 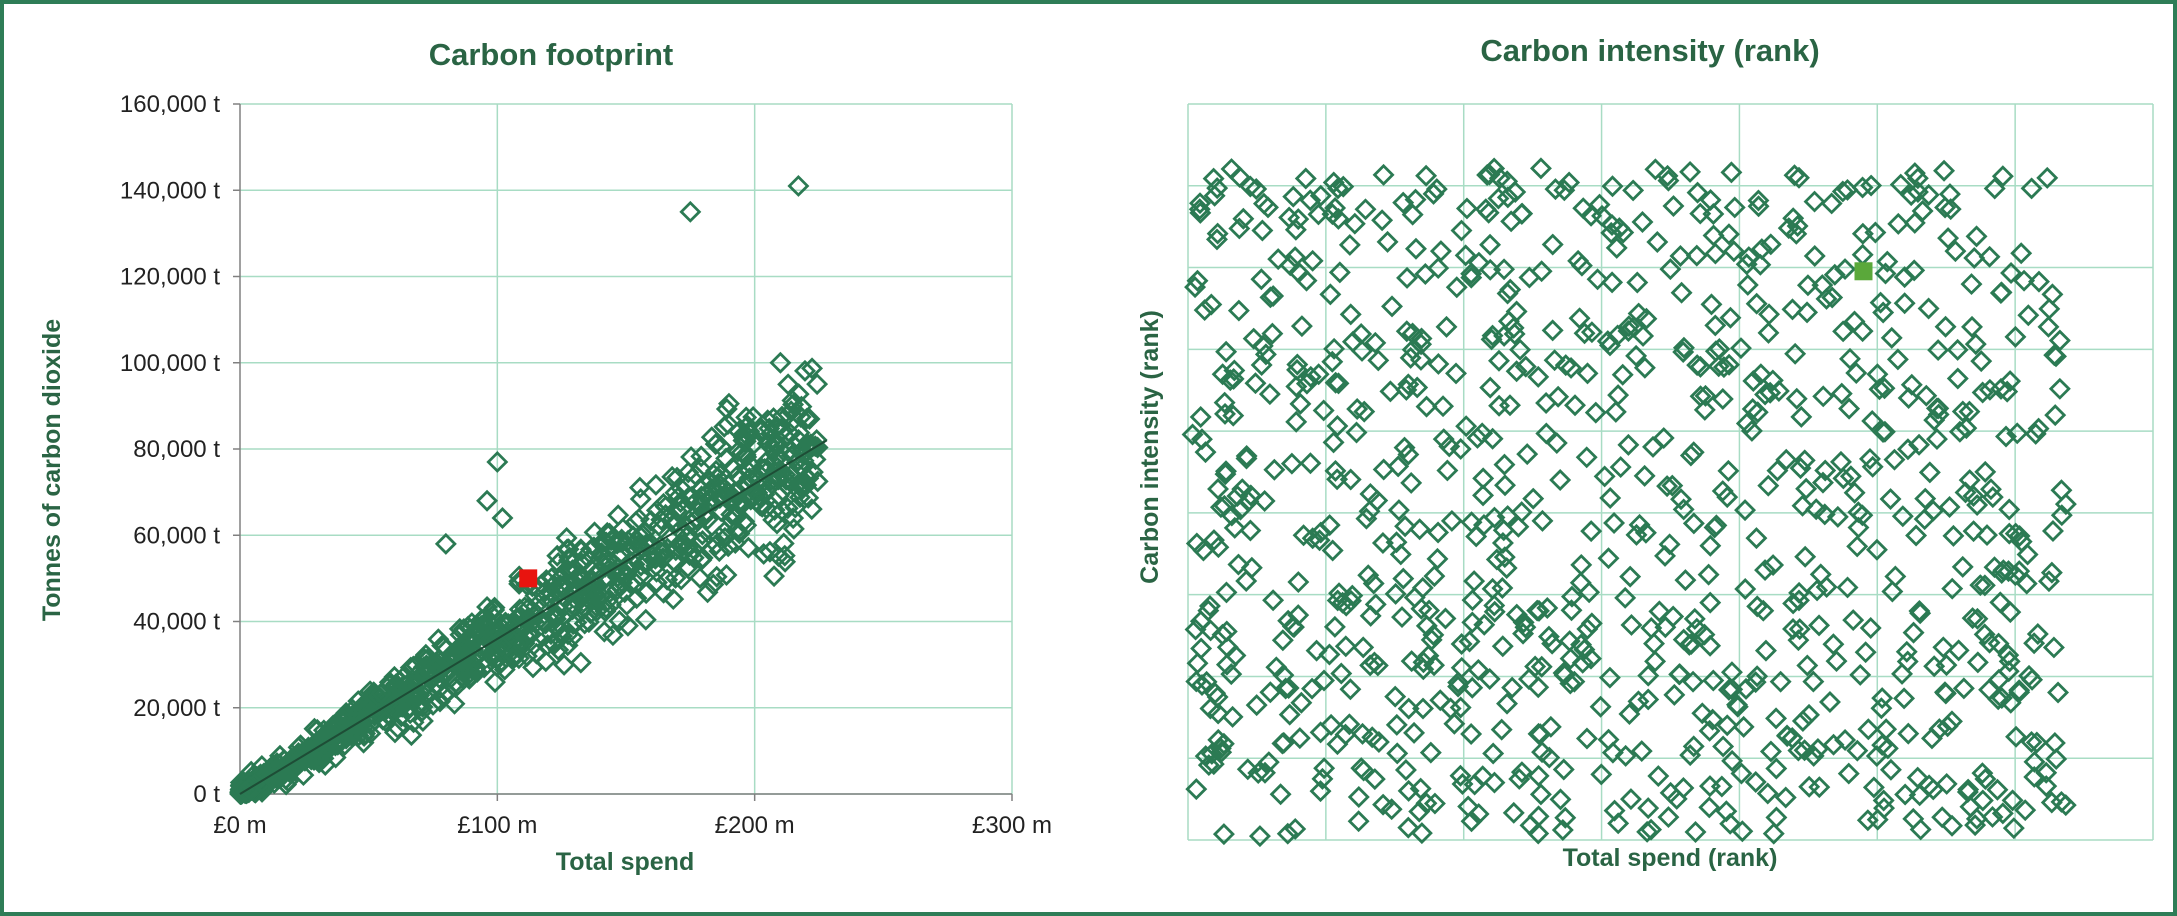 What do you see at coordinates (1863, 271) in the screenshot?
I see `highlight-point` at bounding box center [1863, 271].